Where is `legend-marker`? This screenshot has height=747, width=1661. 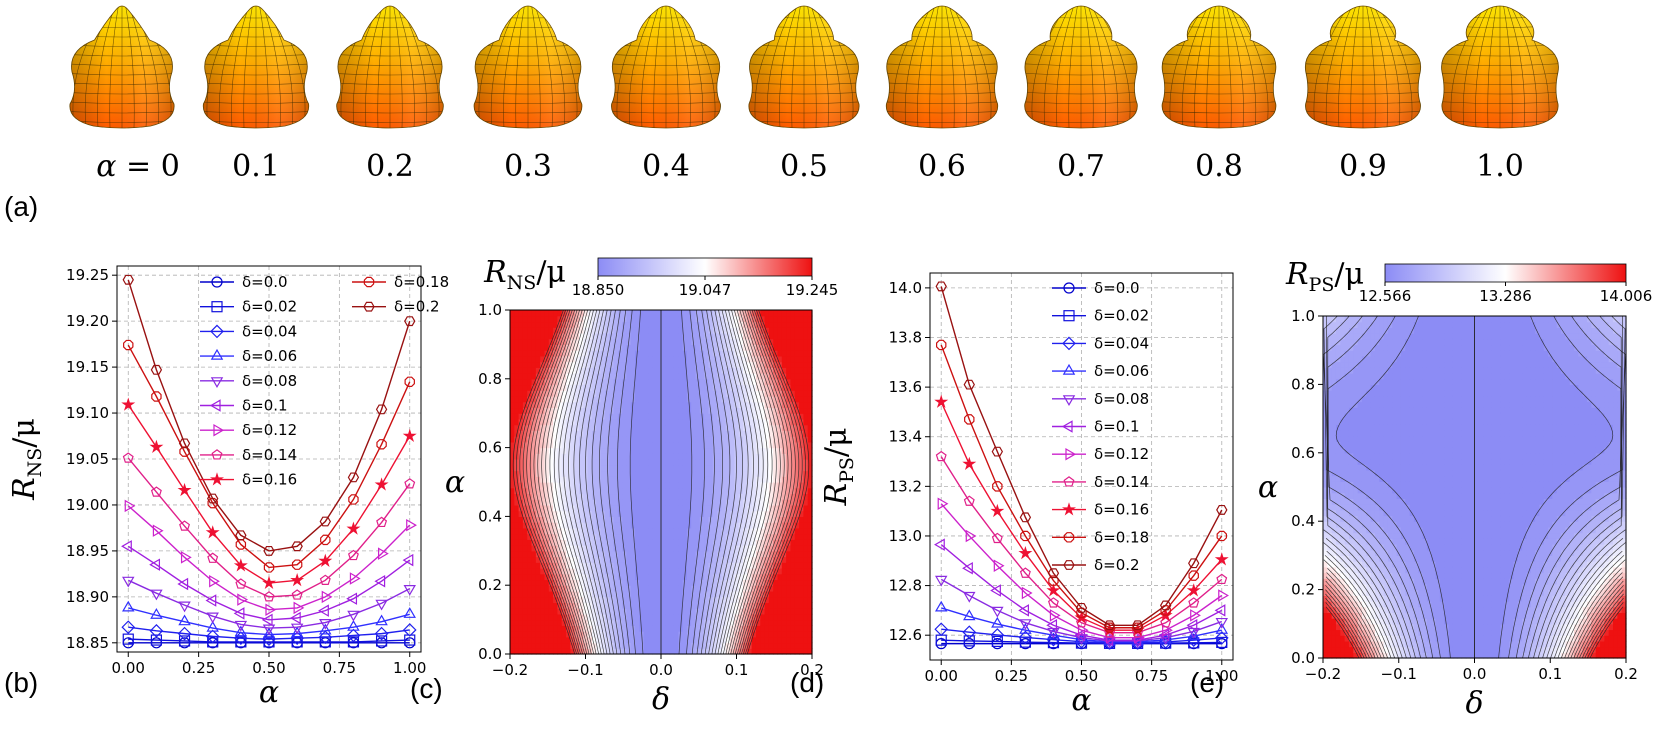
legend-marker is located at coordinates (215, 405).